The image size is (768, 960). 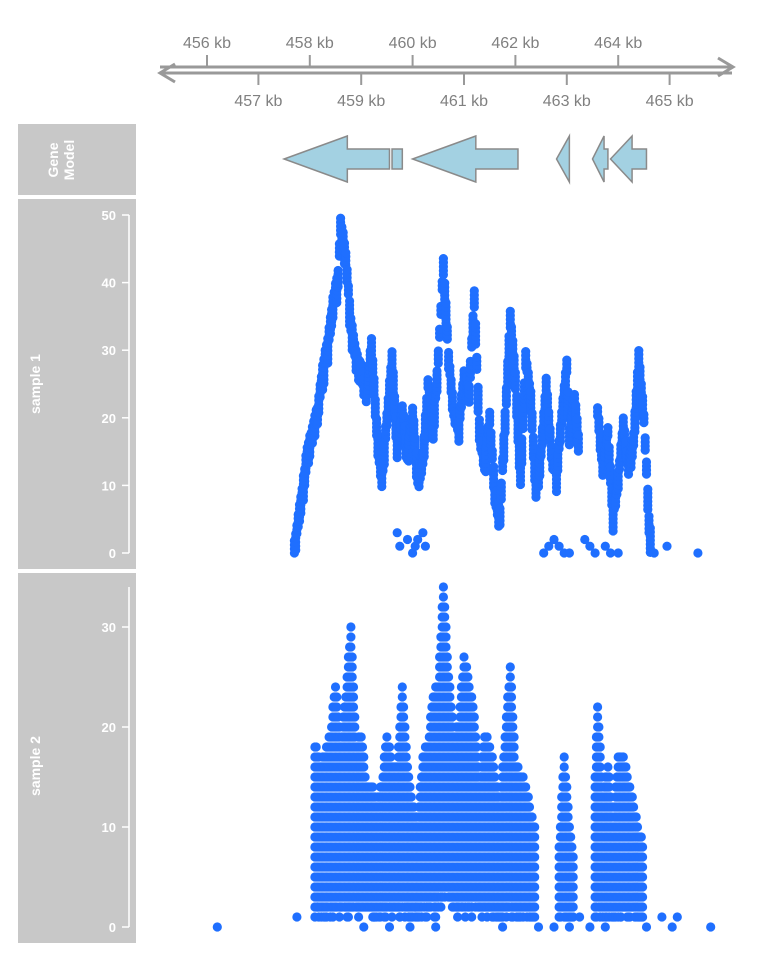 What do you see at coordinates (109, 727) in the screenshot?
I see `y-tick-label: 20` at bounding box center [109, 727].